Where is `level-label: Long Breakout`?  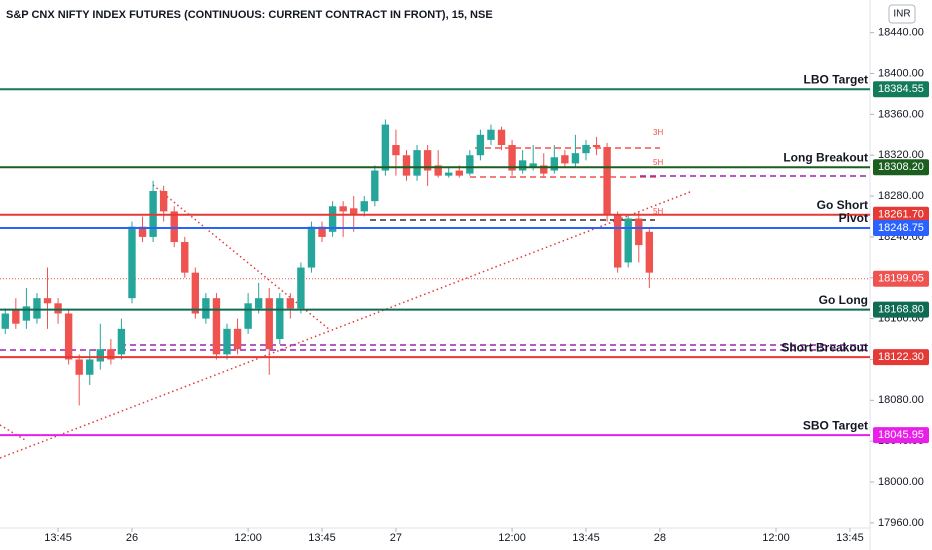
level-label: Long Breakout is located at coordinates (825, 157).